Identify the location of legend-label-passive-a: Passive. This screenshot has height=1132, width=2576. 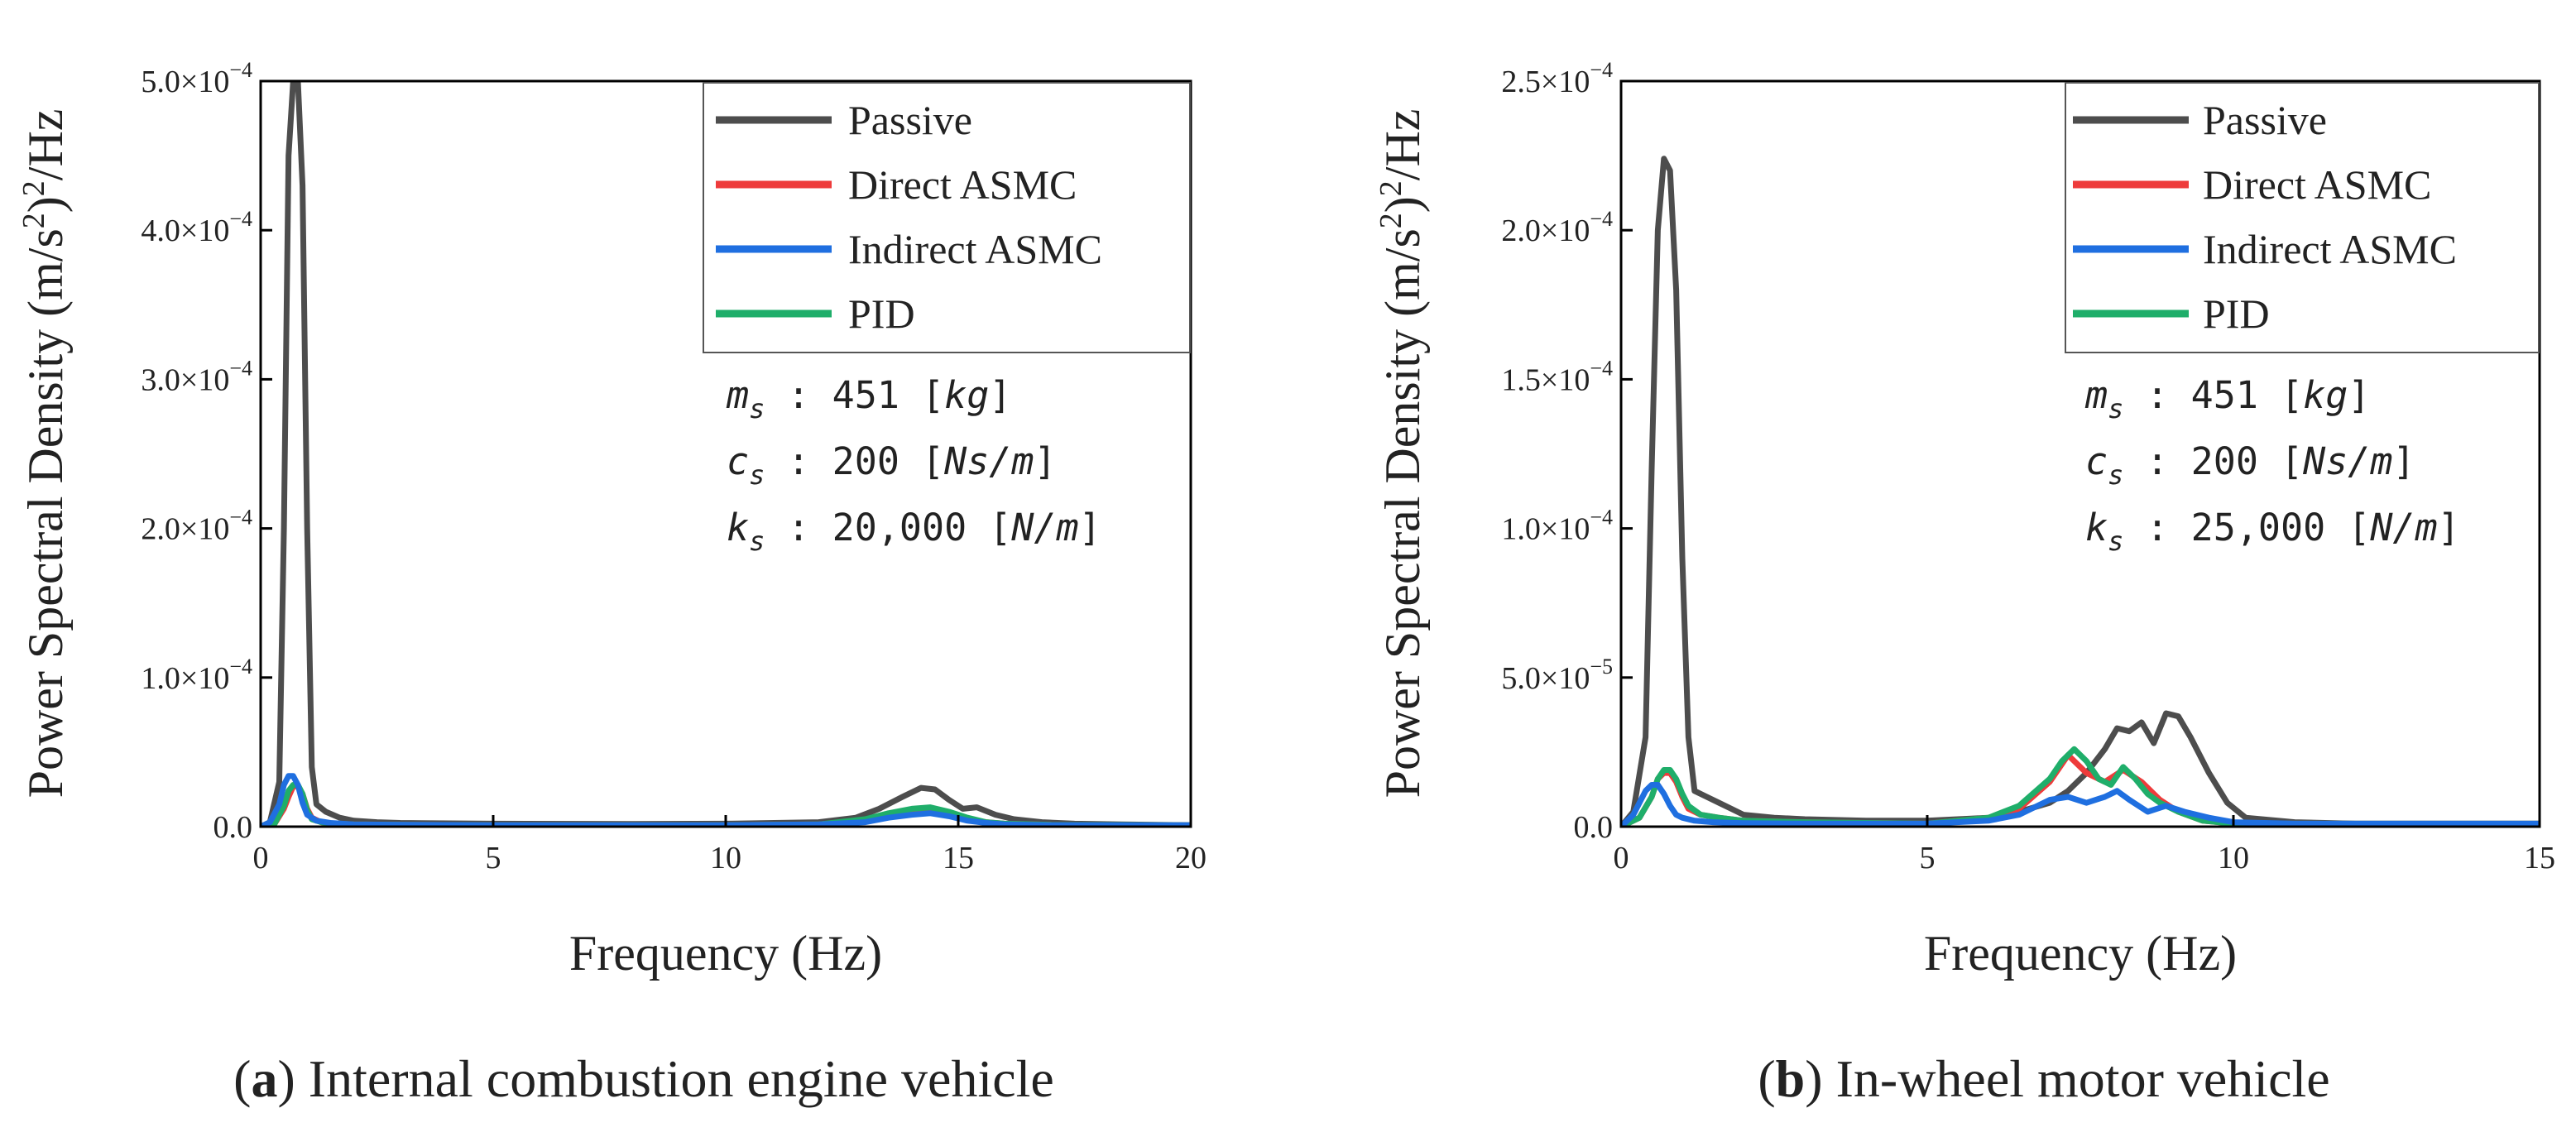
(910, 120).